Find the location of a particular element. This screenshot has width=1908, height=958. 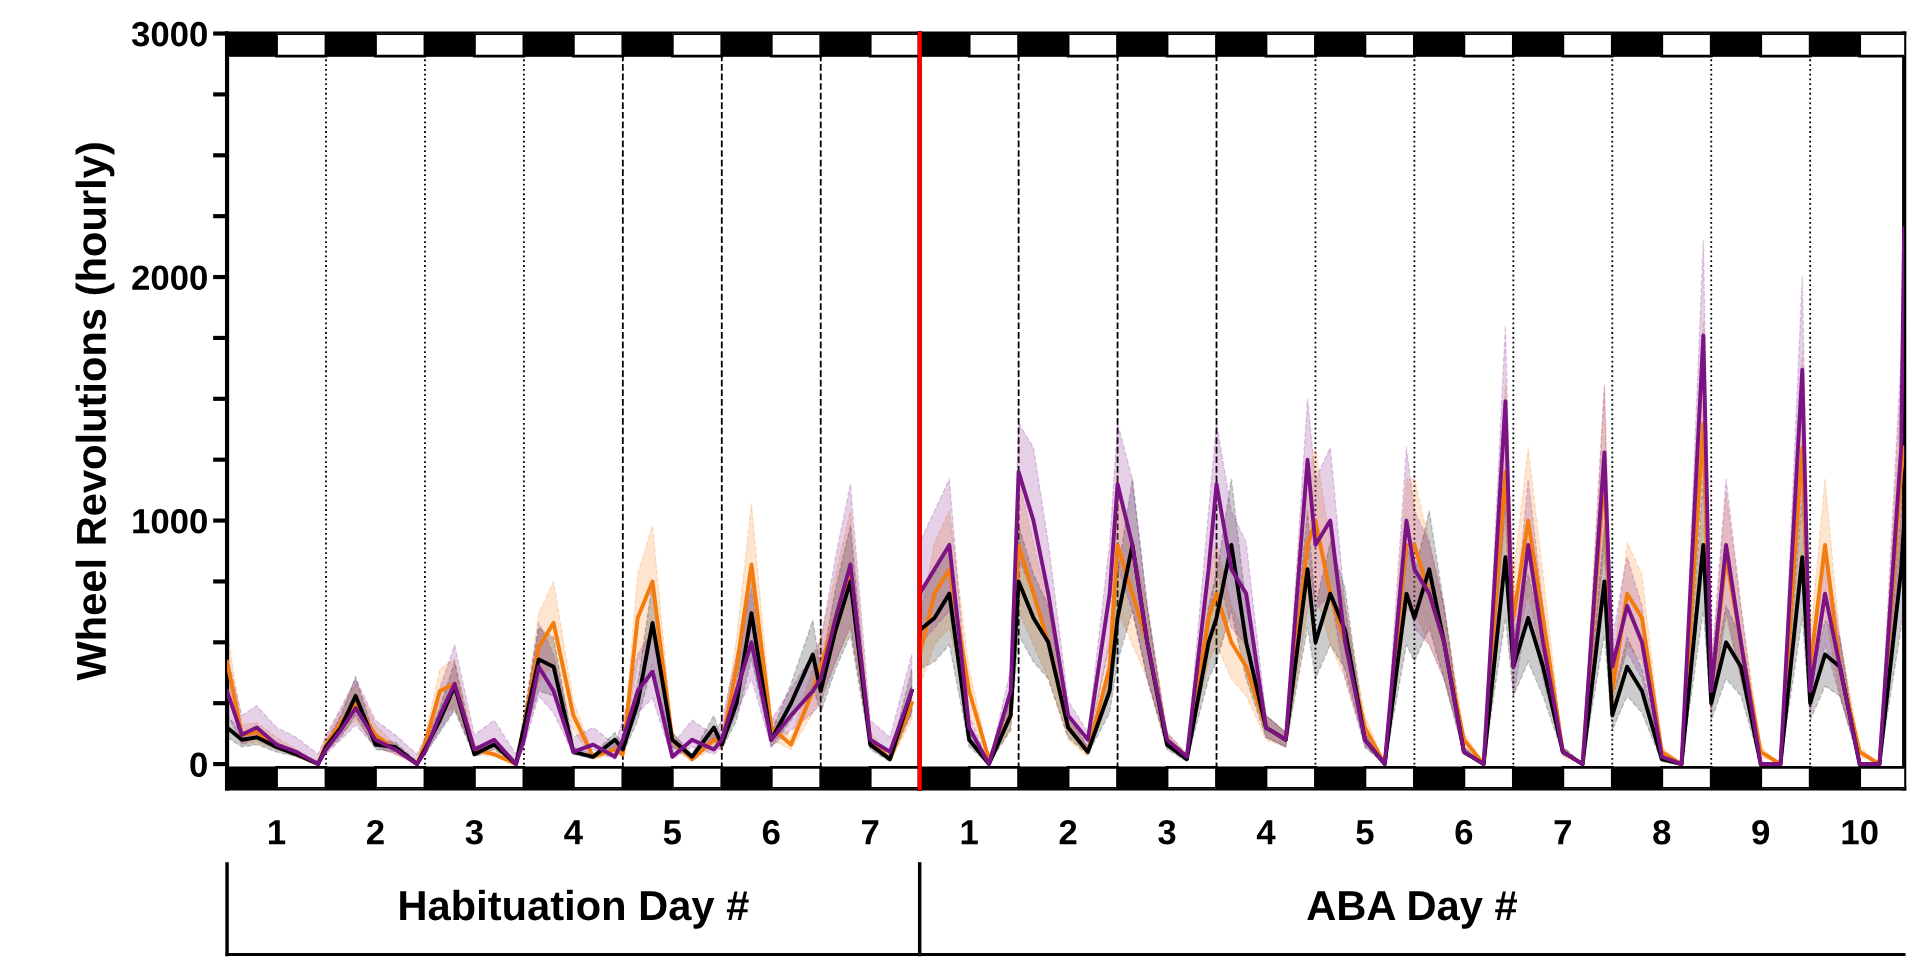

y-tick-label: 3000 is located at coordinates (169, 34).